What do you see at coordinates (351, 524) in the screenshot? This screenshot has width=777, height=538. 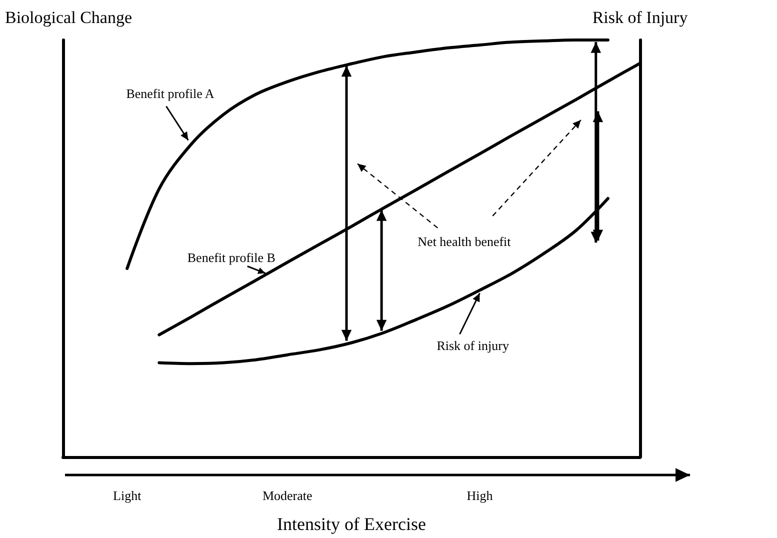 I see `x-axis-title: Intensity of Exercise` at bounding box center [351, 524].